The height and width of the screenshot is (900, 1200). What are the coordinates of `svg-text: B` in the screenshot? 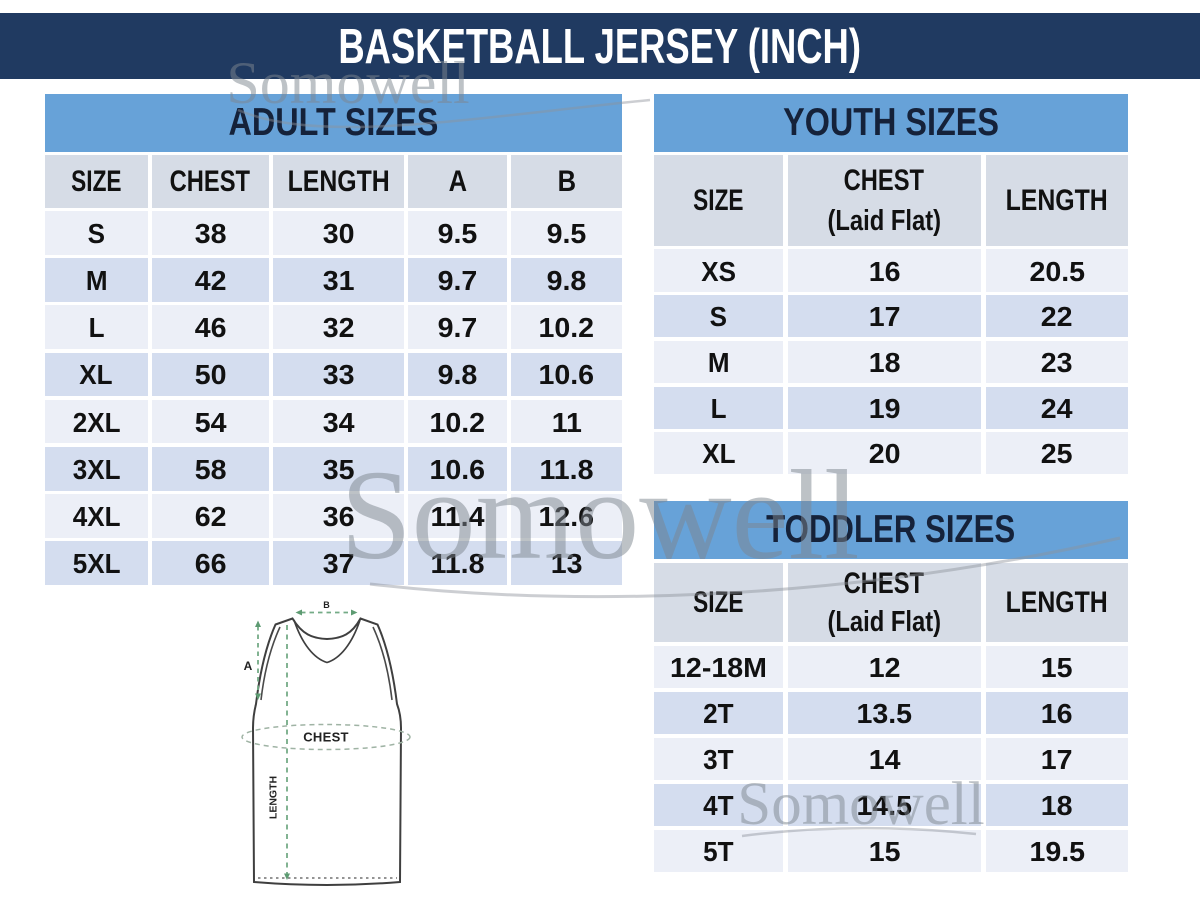 It's located at (326, 605).